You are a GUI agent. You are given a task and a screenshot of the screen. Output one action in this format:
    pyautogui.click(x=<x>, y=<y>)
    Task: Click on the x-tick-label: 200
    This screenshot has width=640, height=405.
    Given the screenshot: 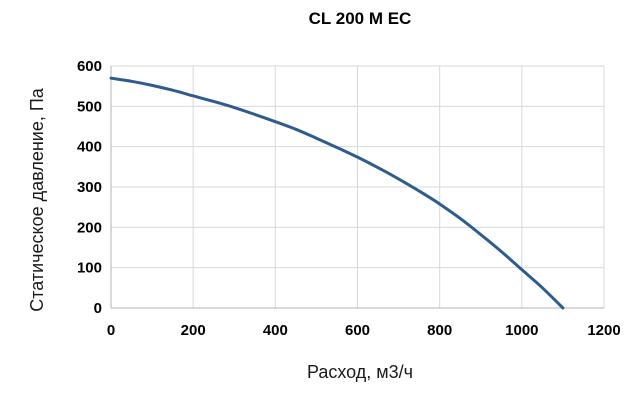 What is the action you would take?
    pyautogui.click(x=193, y=330)
    